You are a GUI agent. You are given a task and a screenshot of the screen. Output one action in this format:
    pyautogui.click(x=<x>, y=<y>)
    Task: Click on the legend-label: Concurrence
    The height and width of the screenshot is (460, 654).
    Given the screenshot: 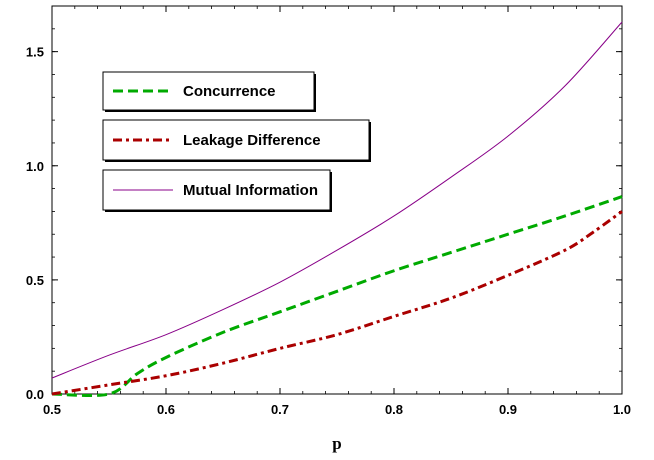 What is the action you would take?
    pyautogui.click(x=229, y=91)
    